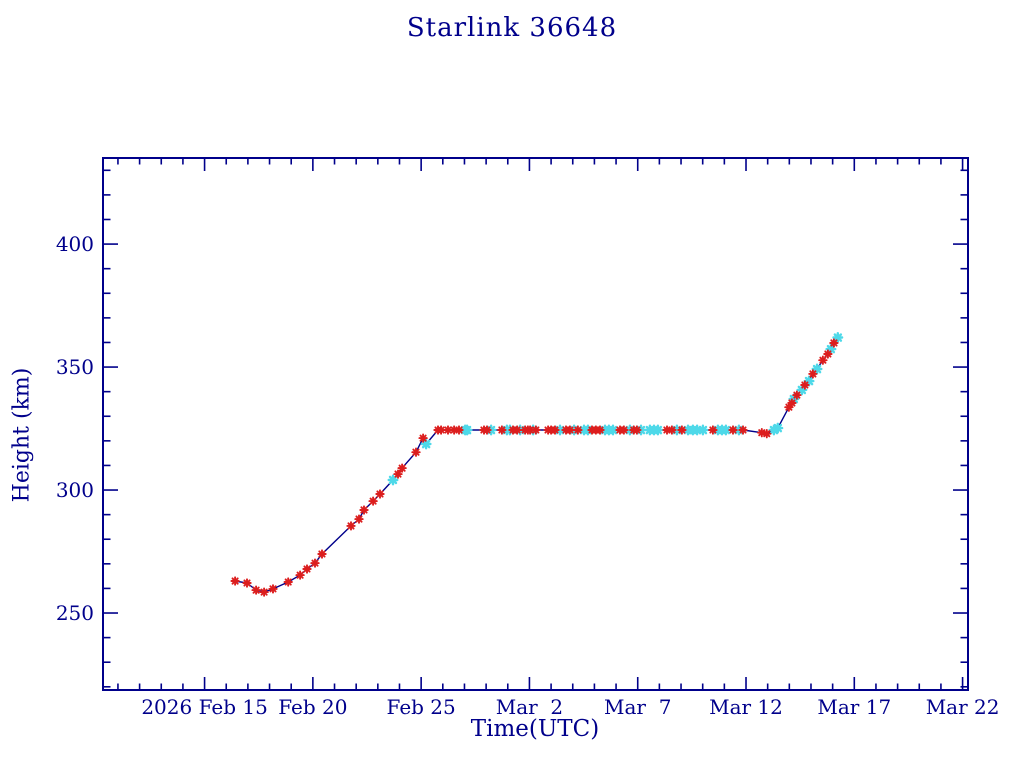  I want to click on y-tick-label: 400, so click(75, 244).